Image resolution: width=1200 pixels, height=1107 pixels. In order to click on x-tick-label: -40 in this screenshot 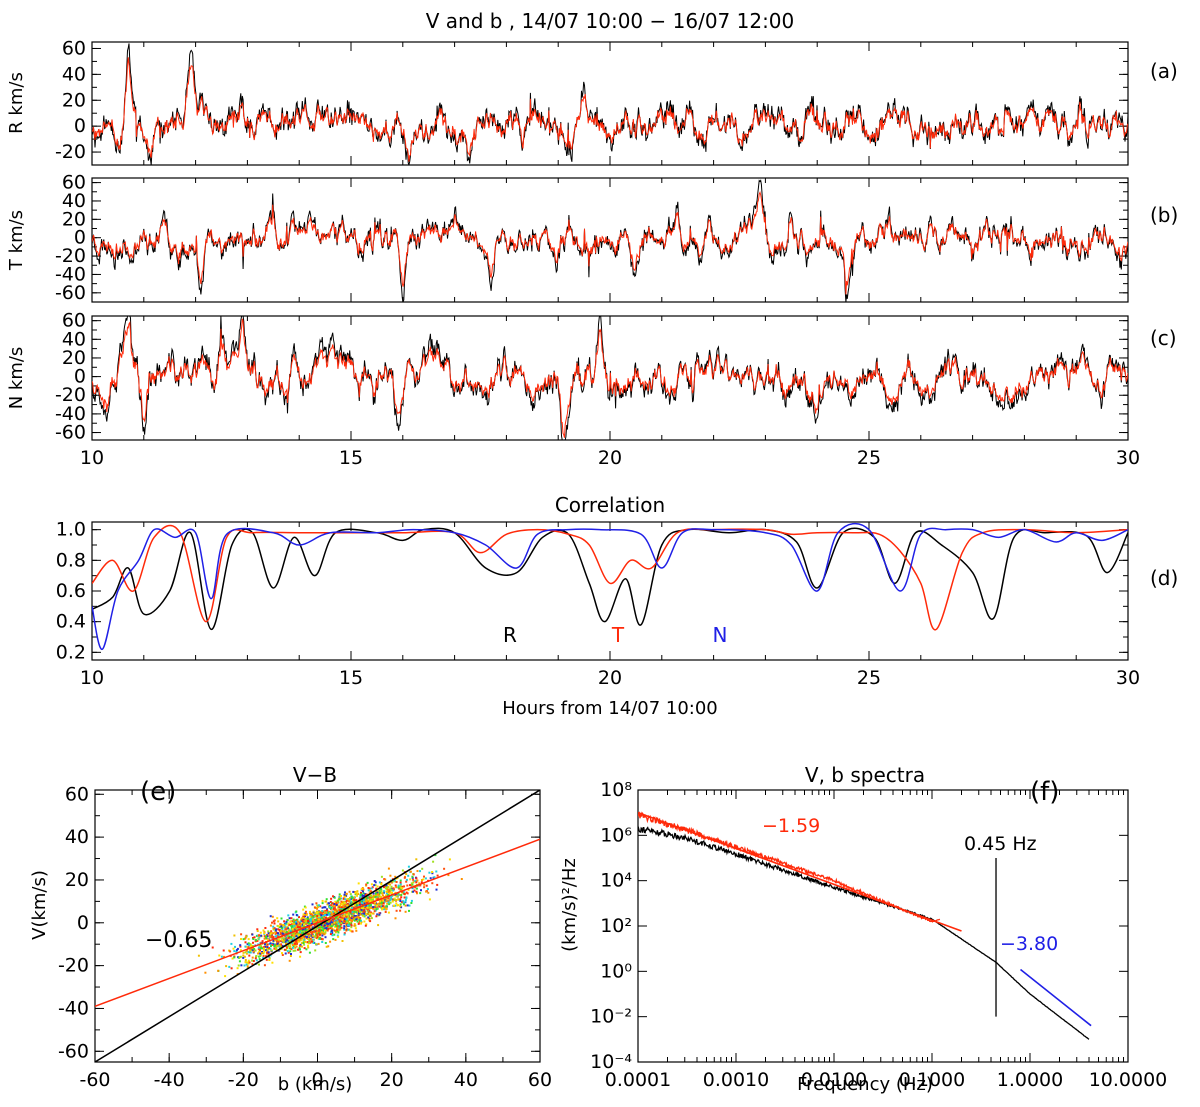, I will do `click(169, 1080)`.